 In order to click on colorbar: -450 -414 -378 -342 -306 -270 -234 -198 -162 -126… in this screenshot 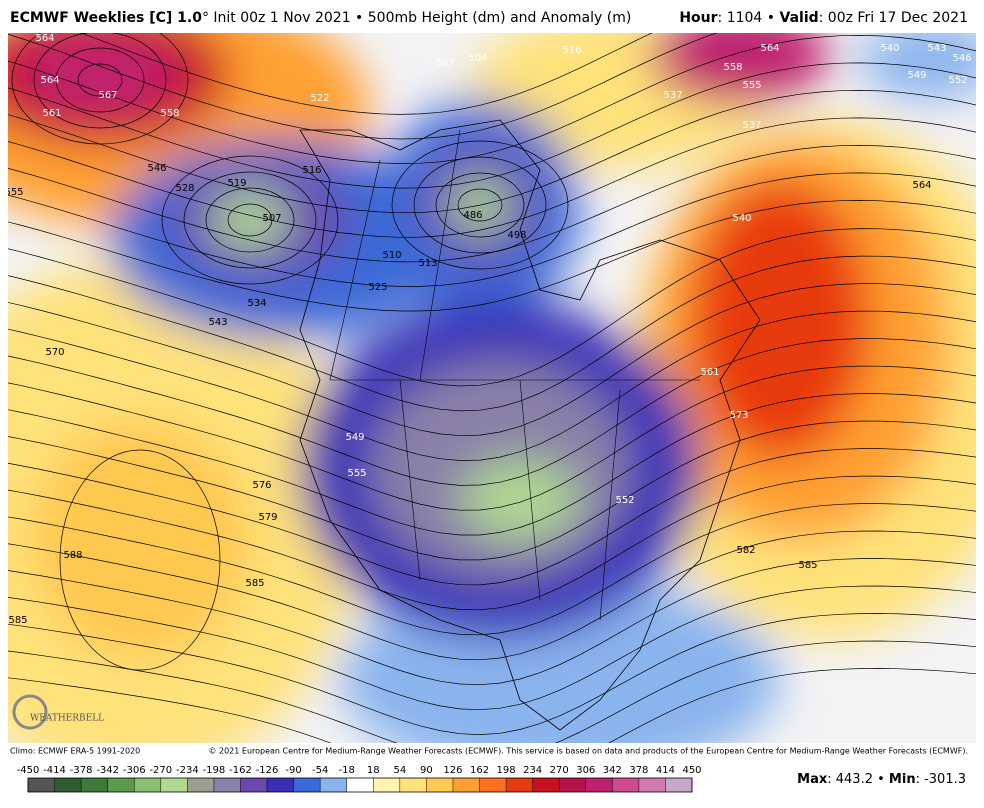, I will do `click(359, 779)`.